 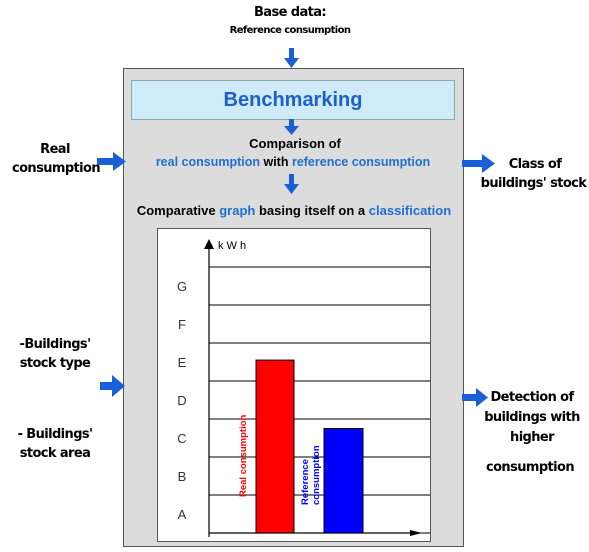 What do you see at coordinates (295, 143) in the screenshot?
I see `comparison-heading: Comparison of` at bounding box center [295, 143].